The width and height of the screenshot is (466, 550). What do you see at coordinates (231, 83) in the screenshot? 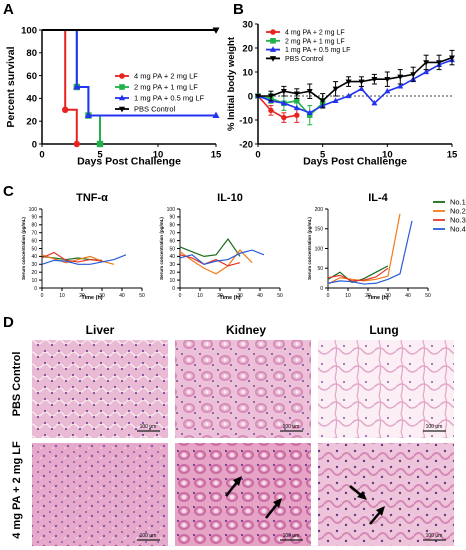
I see `y-axis-label: % Initial body weight` at bounding box center [231, 83].